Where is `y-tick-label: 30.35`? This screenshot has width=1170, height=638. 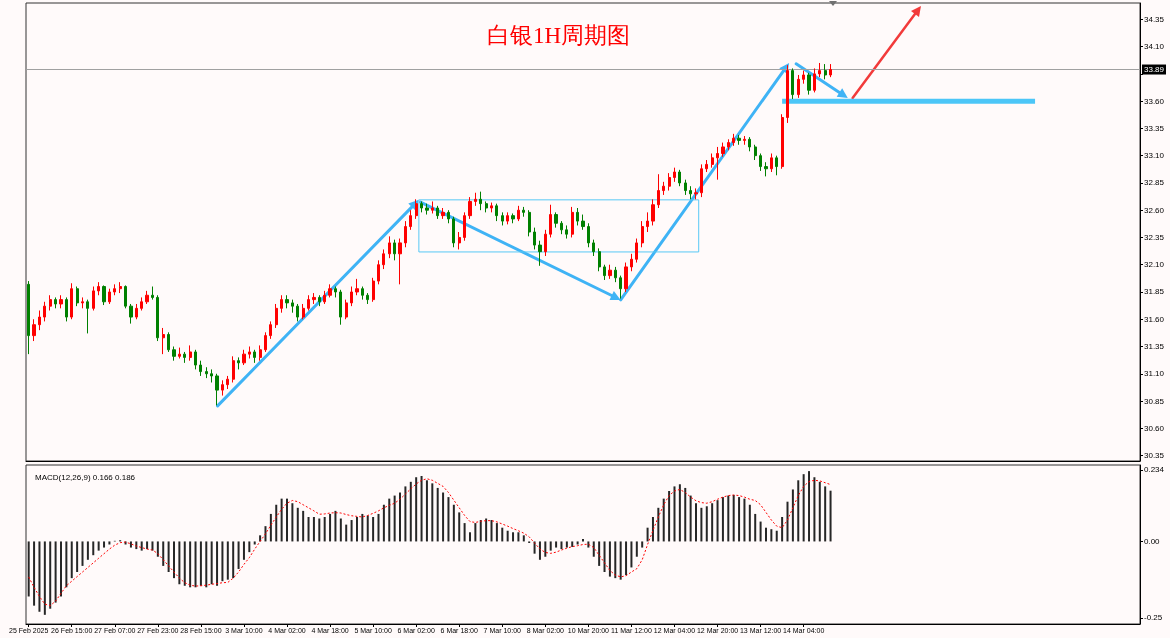
y-tick-label: 30.35 is located at coordinates (1154, 456).